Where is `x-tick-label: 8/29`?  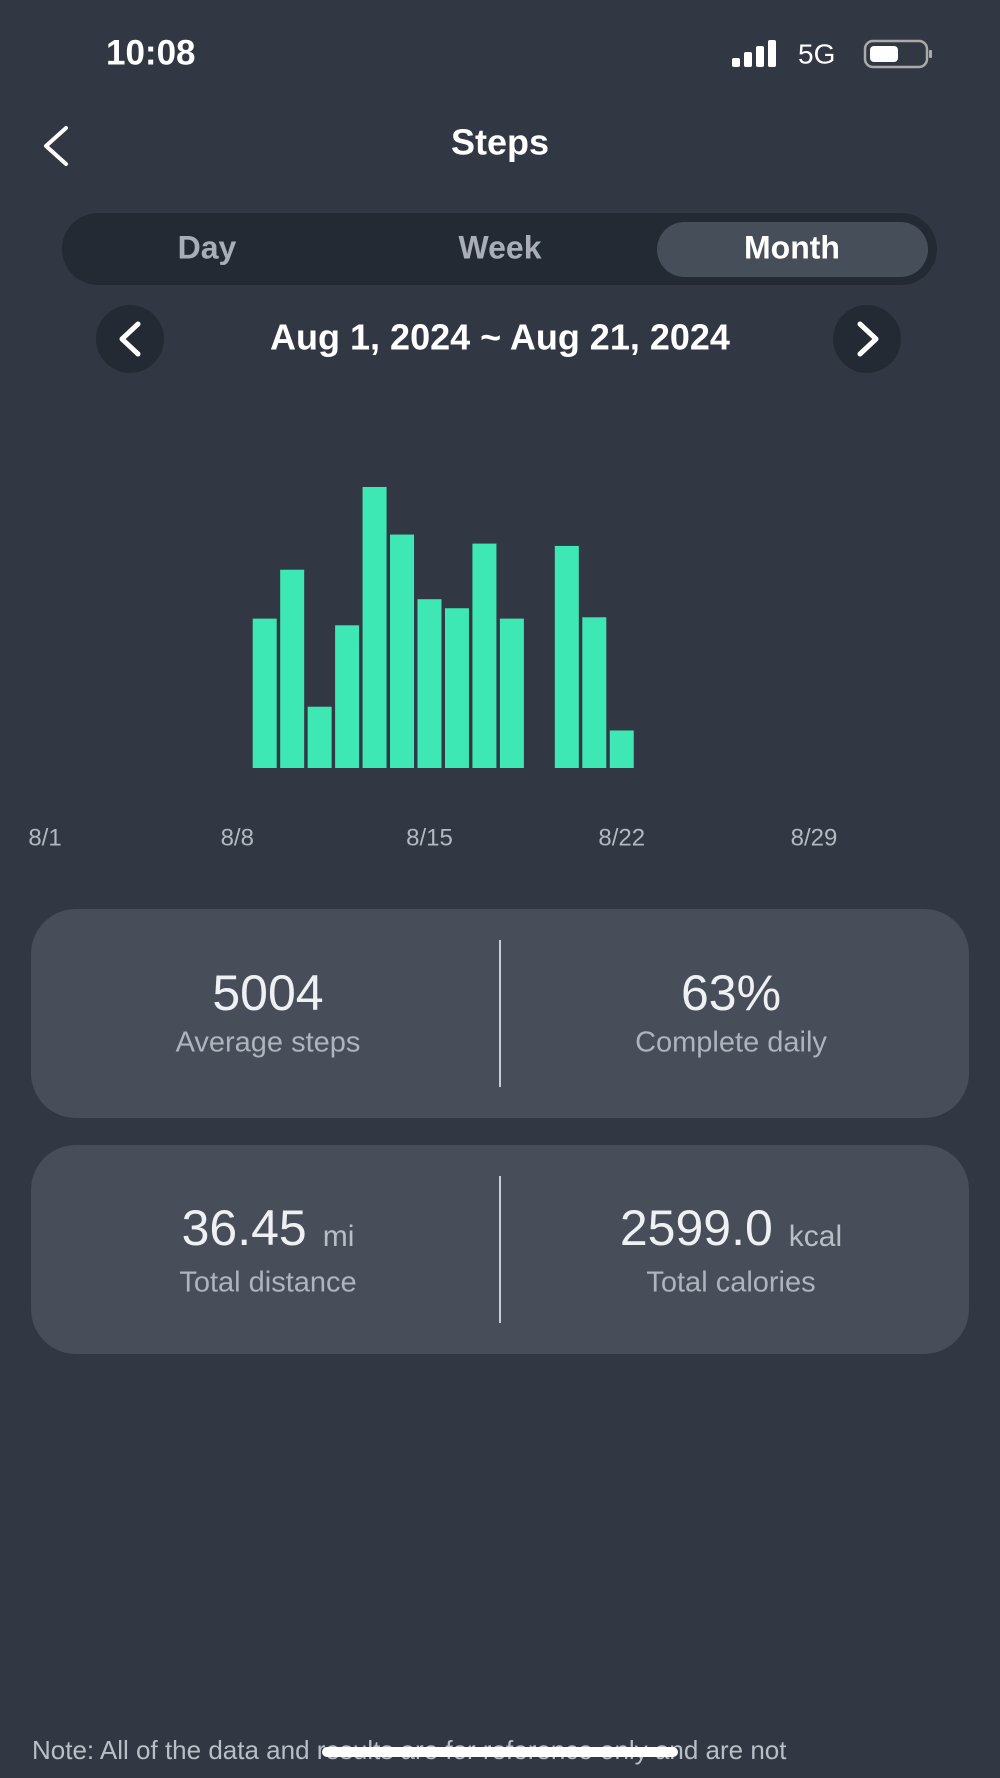
x-tick-label: 8/29 is located at coordinates (814, 837).